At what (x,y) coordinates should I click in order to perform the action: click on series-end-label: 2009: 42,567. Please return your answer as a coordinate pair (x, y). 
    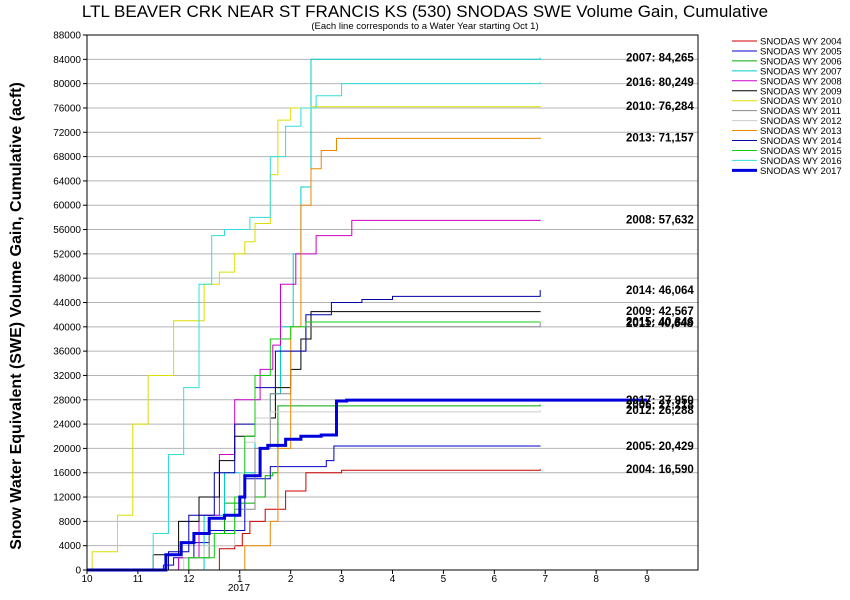
    Looking at the image, I should click on (660, 312).